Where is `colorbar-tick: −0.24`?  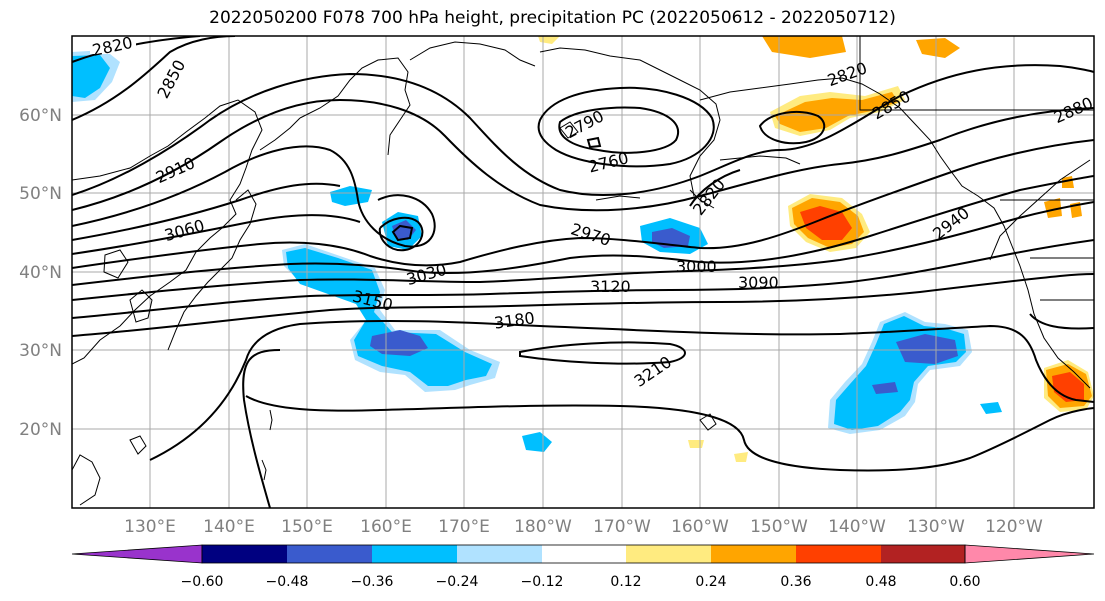
colorbar-tick: −0.24 is located at coordinates (457, 582).